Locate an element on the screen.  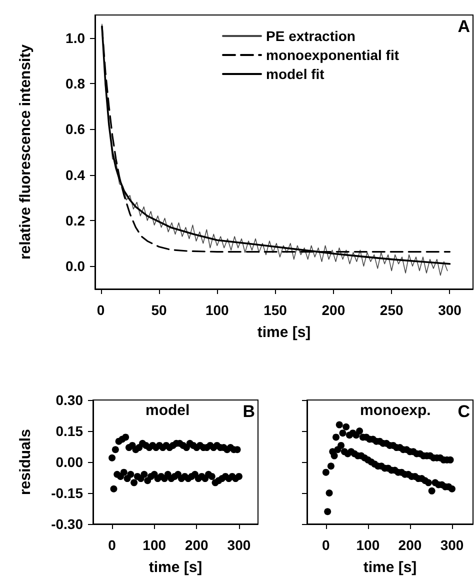
y-tick-label: 0.00 is located at coordinates (70, 462).